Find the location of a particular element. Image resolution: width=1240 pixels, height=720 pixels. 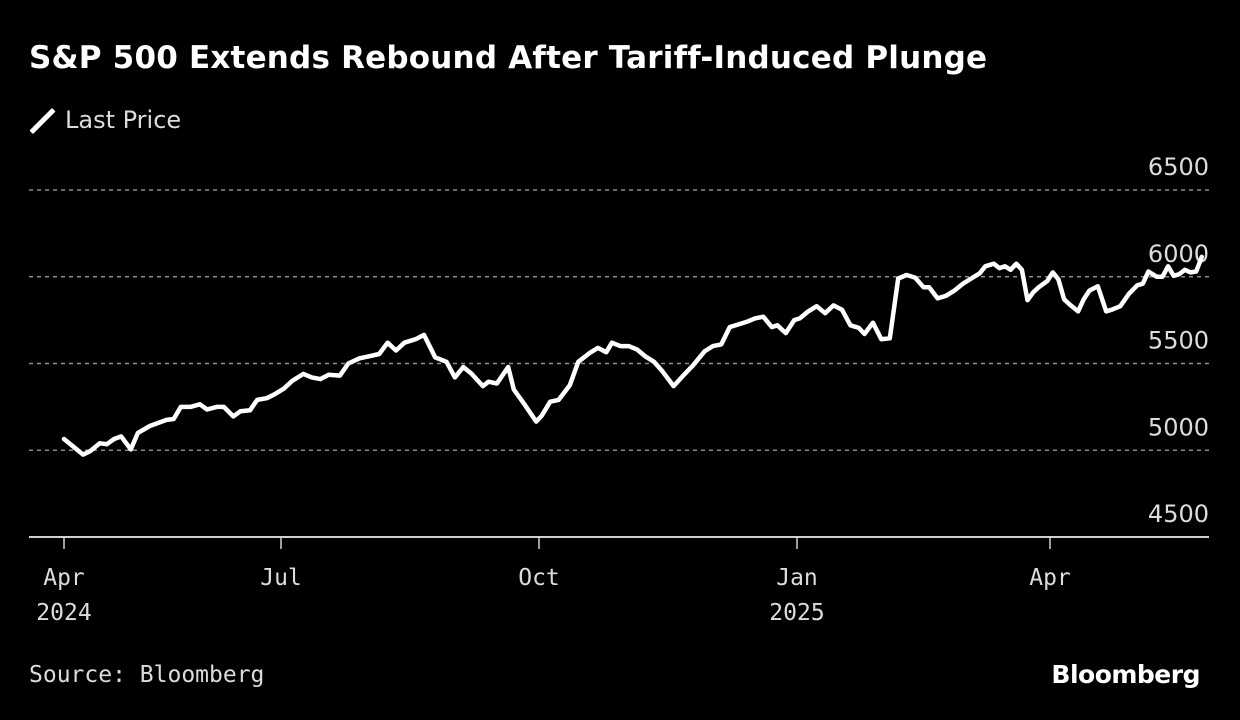

y-tick-label: 6500 is located at coordinates (1178, 167).